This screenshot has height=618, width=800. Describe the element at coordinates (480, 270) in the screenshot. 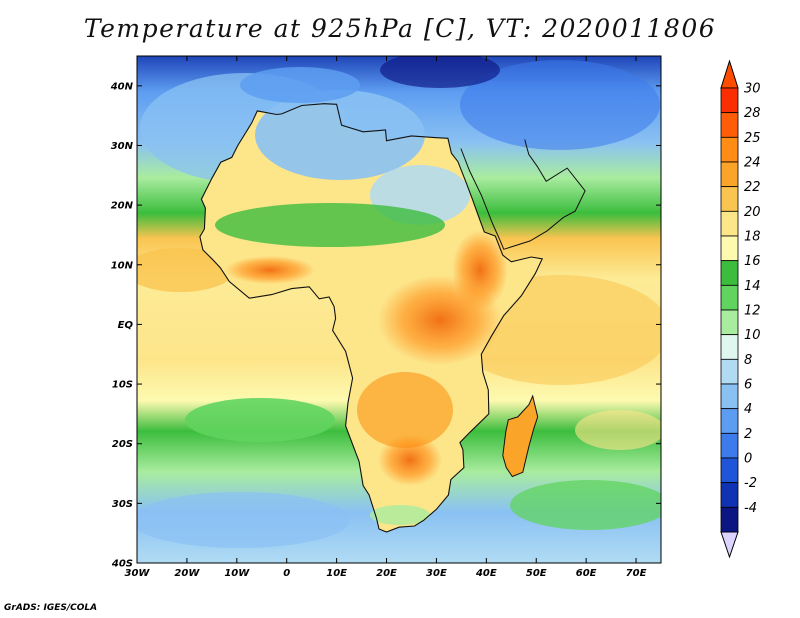

I see `hot-ethiopia-sudan` at that location.